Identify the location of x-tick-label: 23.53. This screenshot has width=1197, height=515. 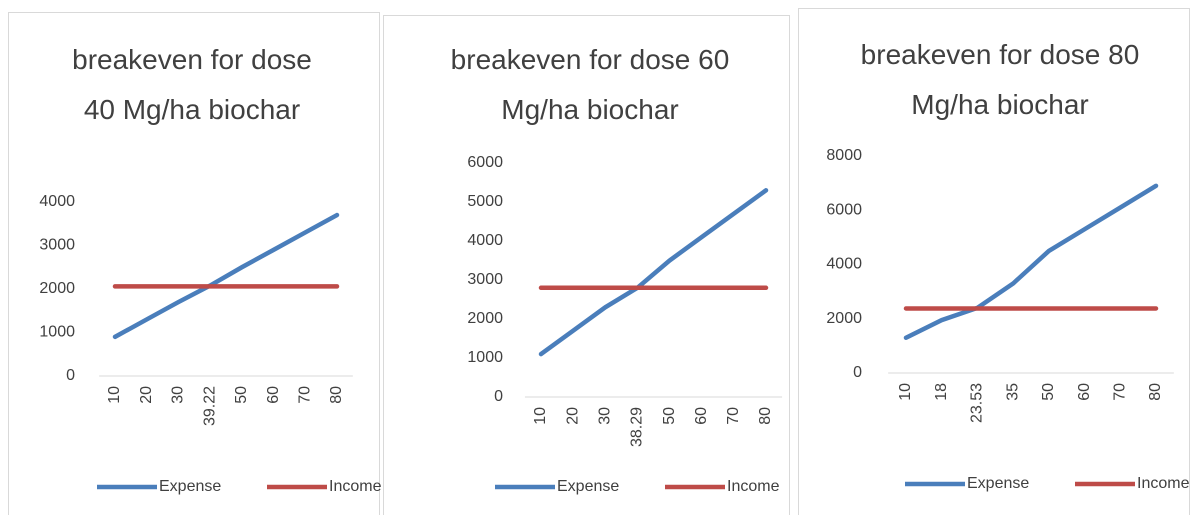
(977, 403).